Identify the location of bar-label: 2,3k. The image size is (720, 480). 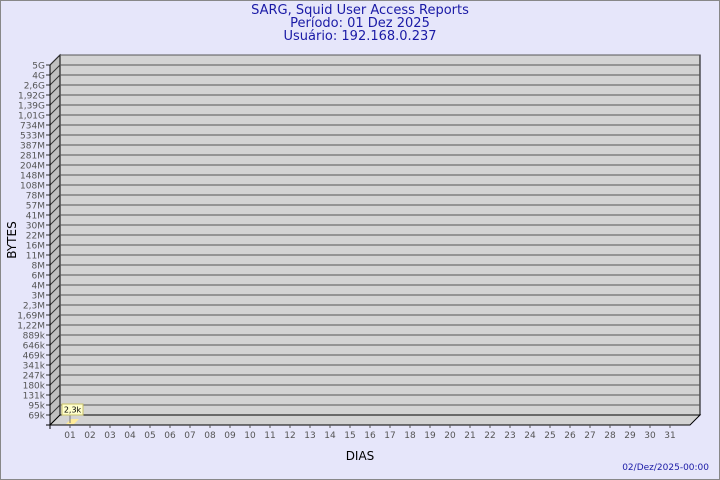
(73, 410).